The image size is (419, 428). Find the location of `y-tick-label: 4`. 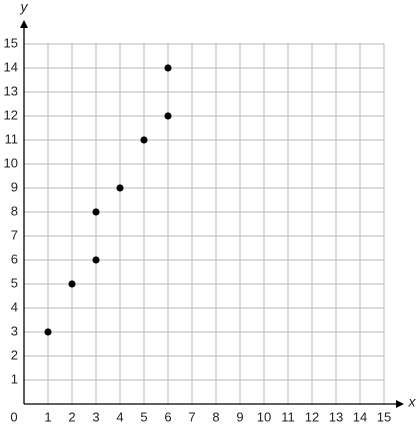

y-tick-label: 4 is located at coordinates (14, 306).